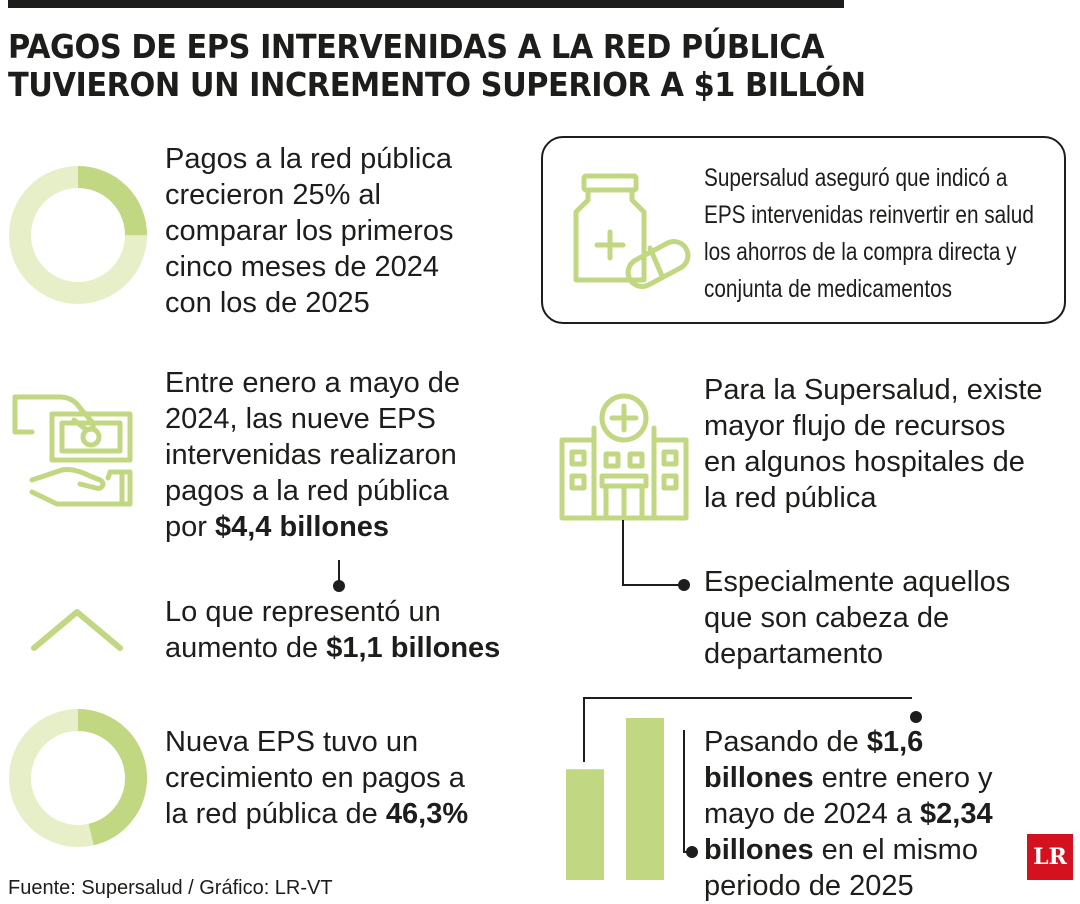 This screenshot has width=1080, height=904. Describe the element at coordinates (855, 426) in the screenshot. I see `text-line: mayor flujo de recursos` at that location.